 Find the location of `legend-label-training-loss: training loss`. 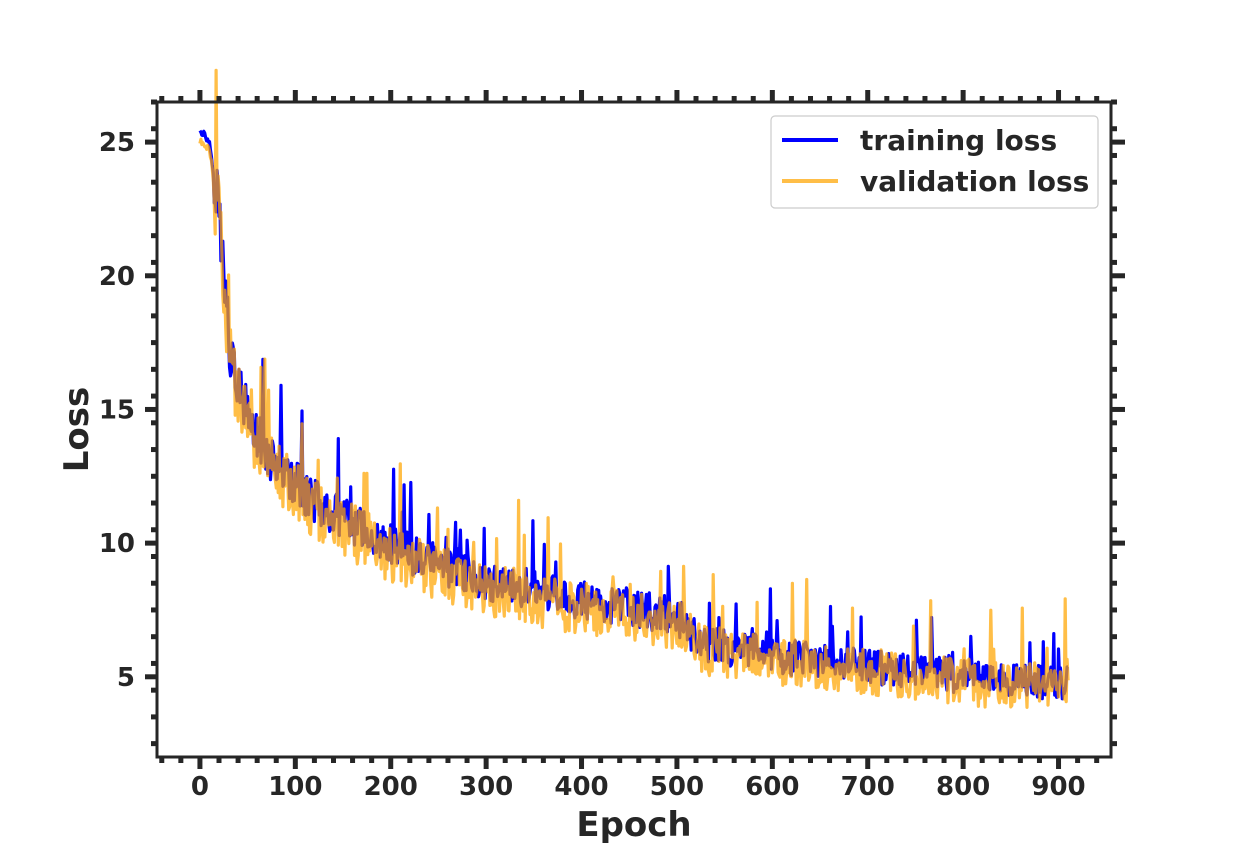

legend-label-training-loss: training loss is located at coordinates (958, 140).